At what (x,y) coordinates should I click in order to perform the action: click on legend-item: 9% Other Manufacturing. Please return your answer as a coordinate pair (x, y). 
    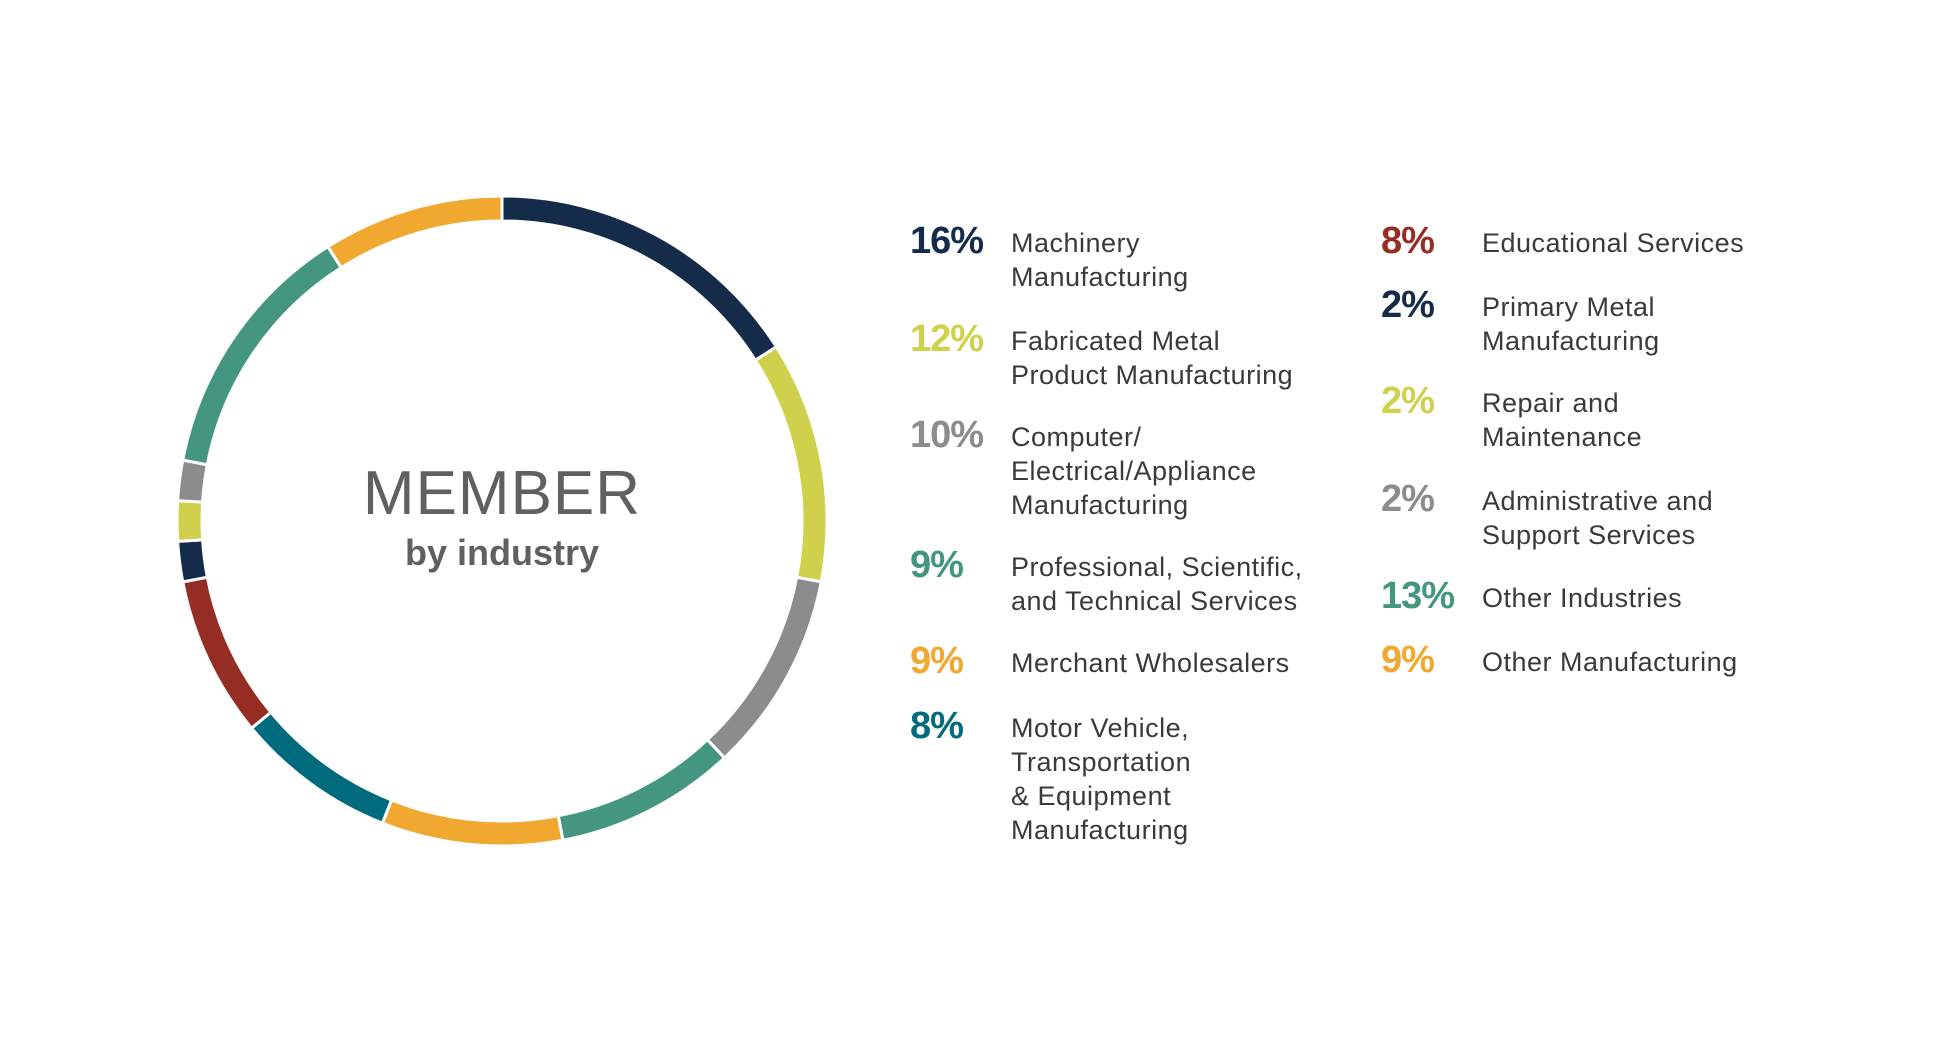
    Looking at the image, I should click on (1559, 660).